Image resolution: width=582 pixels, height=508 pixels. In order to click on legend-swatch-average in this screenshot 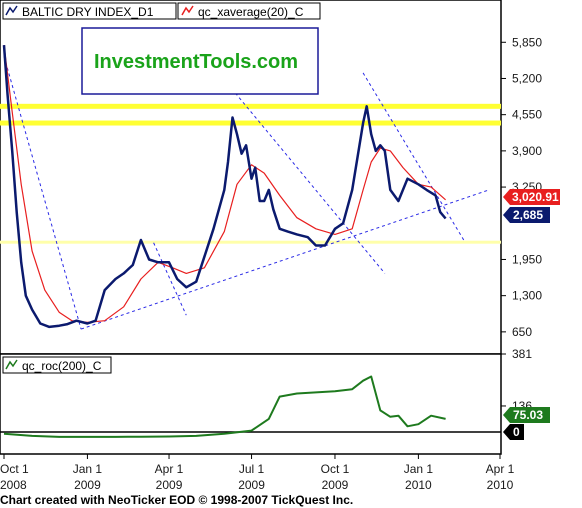, I will do `click(187, 10)`.